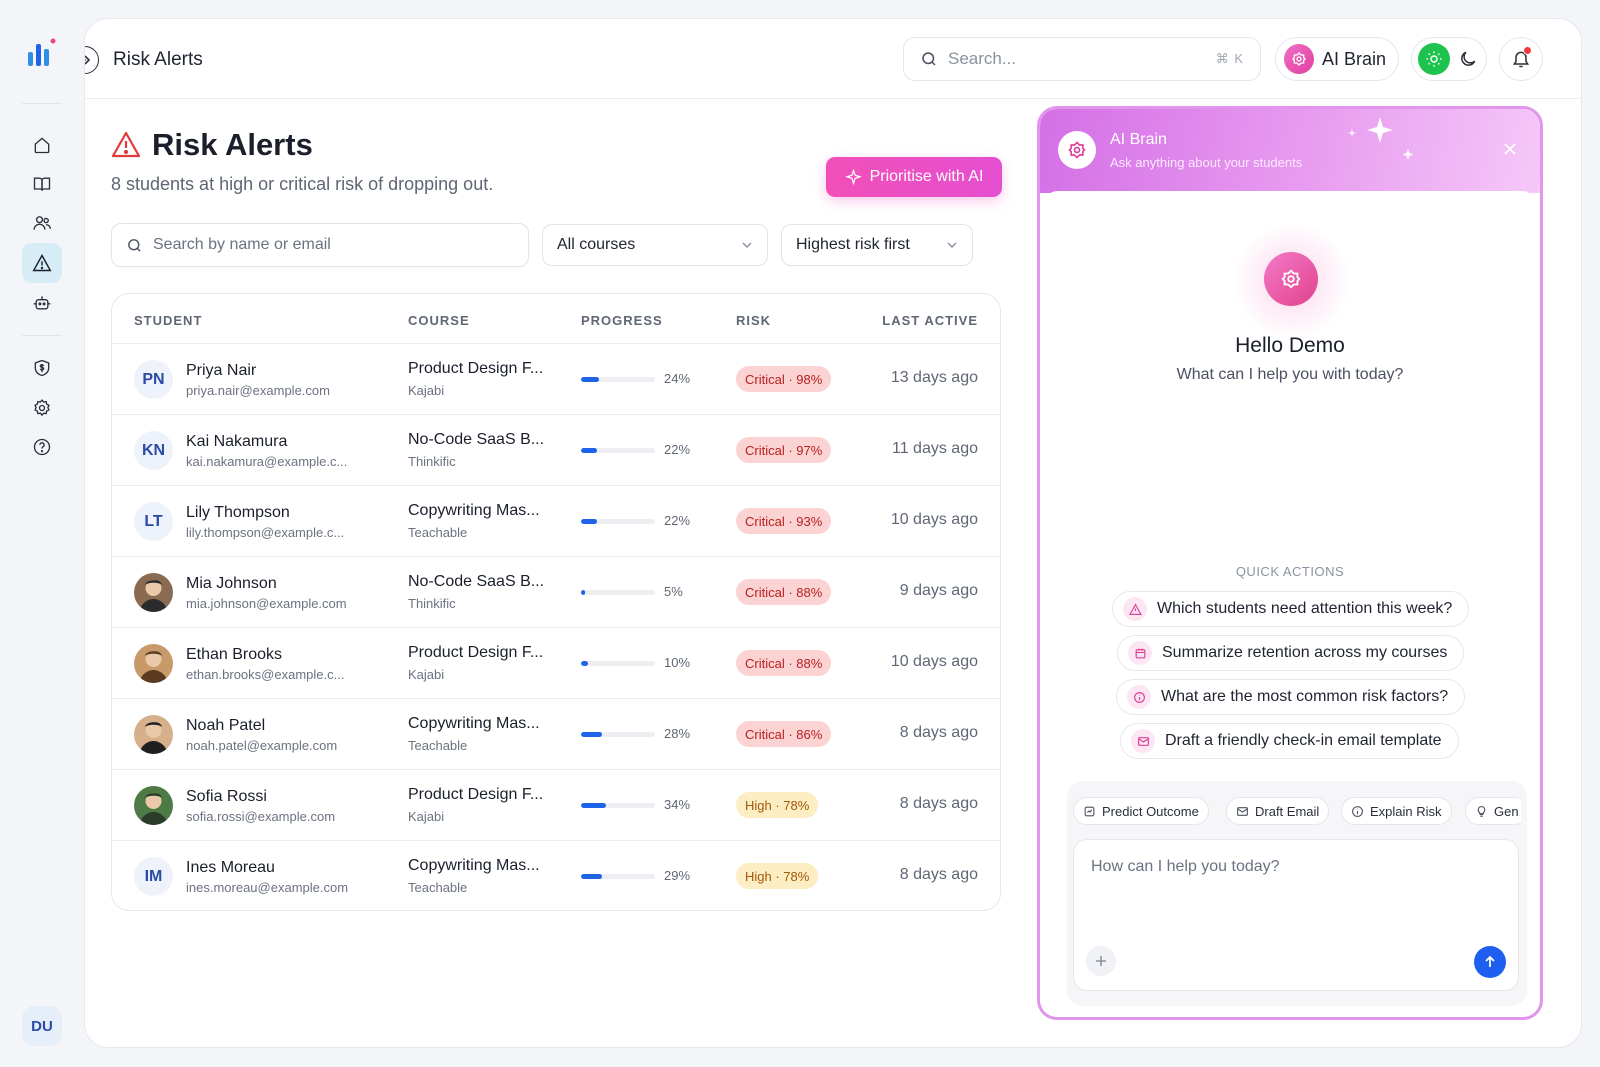 Image resolution: width=1600 pixels, height=1067 pixels. What do you see at coordinates (41, 54) in the screenshot?
I see `app-logo` at bounding box center [41, 54].